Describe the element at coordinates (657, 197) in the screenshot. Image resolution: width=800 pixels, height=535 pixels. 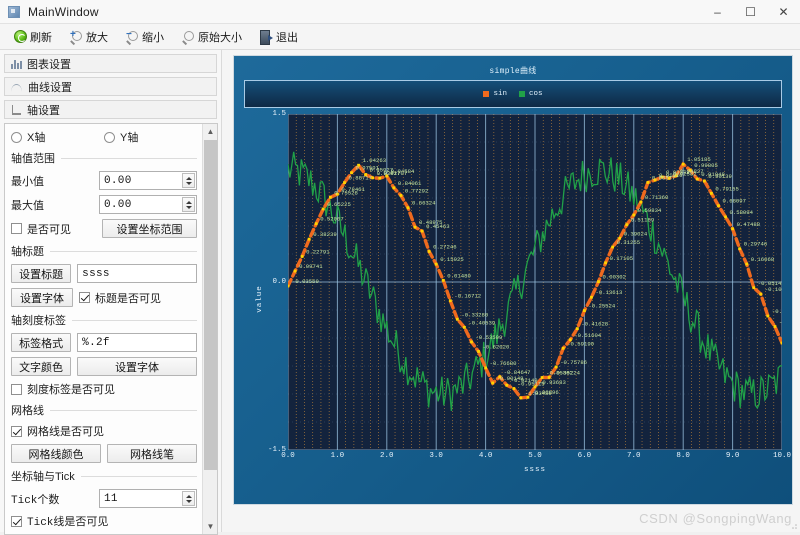
I see `svg-text: 0.71360` at that location.